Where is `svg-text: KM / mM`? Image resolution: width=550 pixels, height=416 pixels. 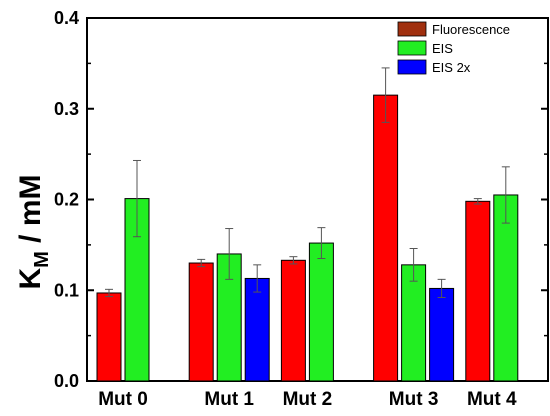 svg-text: KM / mM is located at coordinates (33, 231).